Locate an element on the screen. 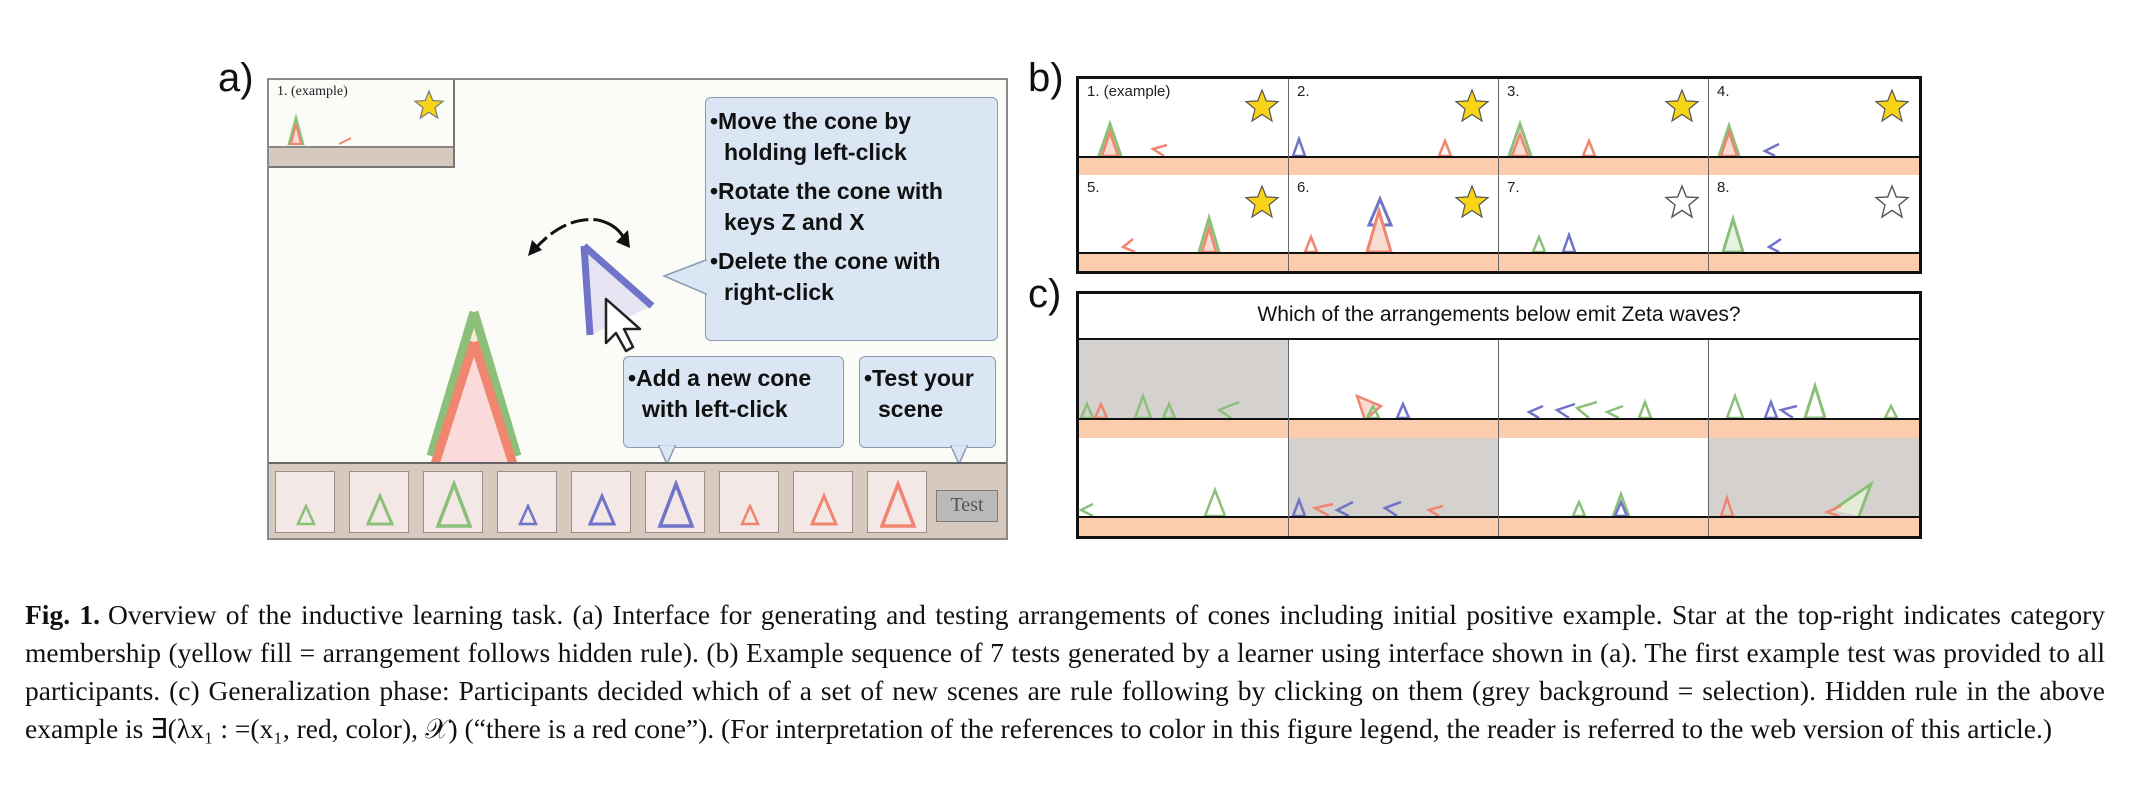 Image resolution: width=2138 pixels, height=800 pixels. example-cones is located at coordinates (319, 129).